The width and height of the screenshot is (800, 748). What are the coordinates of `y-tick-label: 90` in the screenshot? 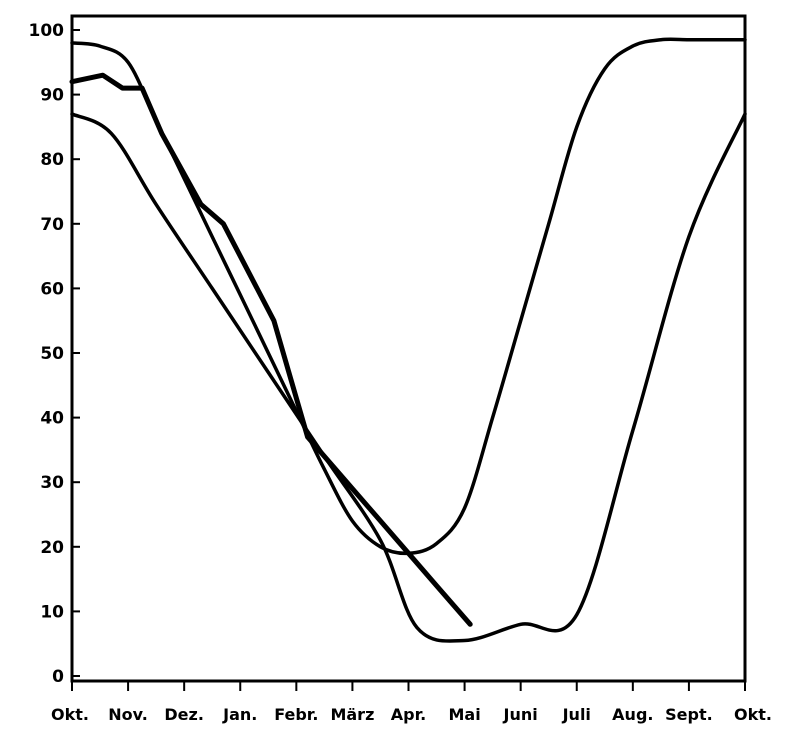 It's located at (52, 96).